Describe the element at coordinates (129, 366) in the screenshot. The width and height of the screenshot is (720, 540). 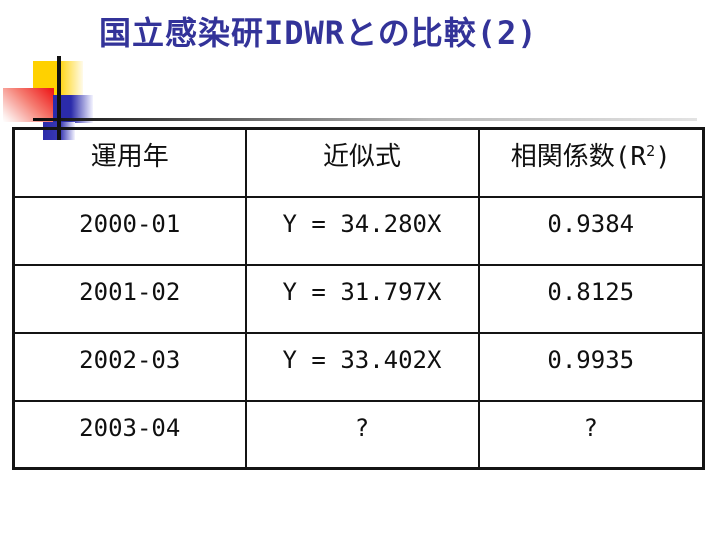
I see `year-cell: 2002-03` at that location.